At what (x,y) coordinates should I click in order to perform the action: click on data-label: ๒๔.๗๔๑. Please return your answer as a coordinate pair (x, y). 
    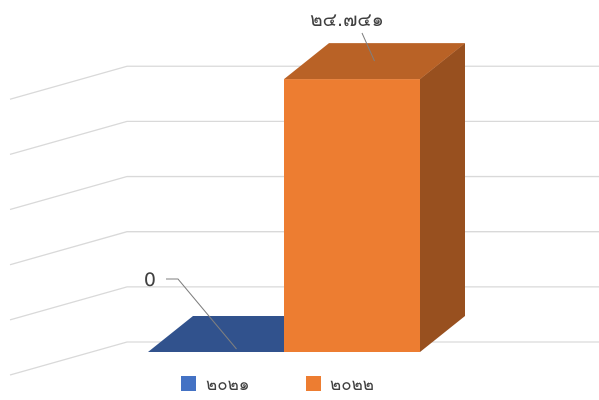
    Looking at the image, I should click on (347, 20).